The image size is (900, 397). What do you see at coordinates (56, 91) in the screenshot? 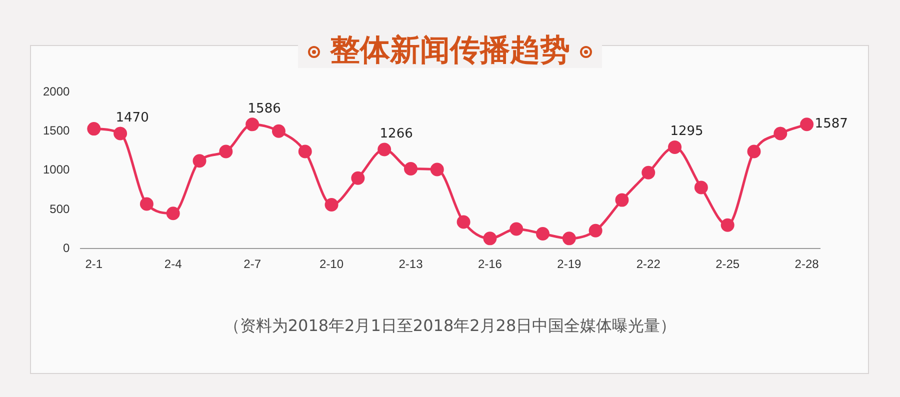
I see `y-tick-label: 2000` at bounding box center [56, 91].